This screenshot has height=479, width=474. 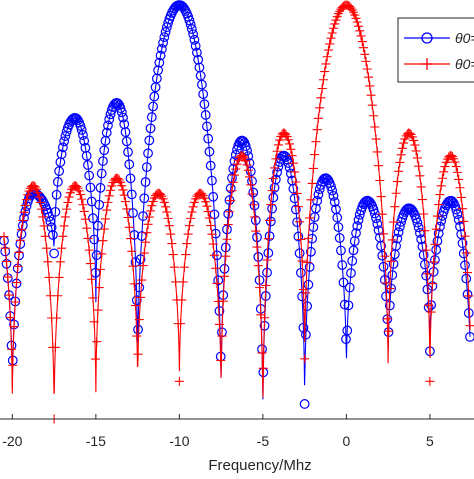 What do you see at coordinates (464, 38) in the screenshot?
I see `legend-label-blue: θ0=` at bounding box center [464, 38].